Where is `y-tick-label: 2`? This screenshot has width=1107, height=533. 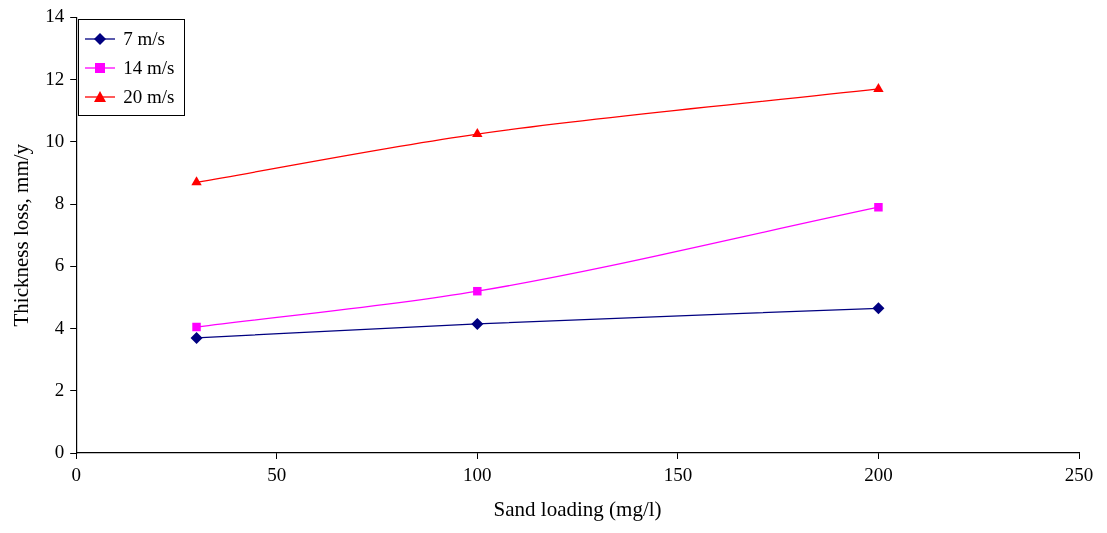 y-tick-label: 2 is located at coordinates (59, 389).